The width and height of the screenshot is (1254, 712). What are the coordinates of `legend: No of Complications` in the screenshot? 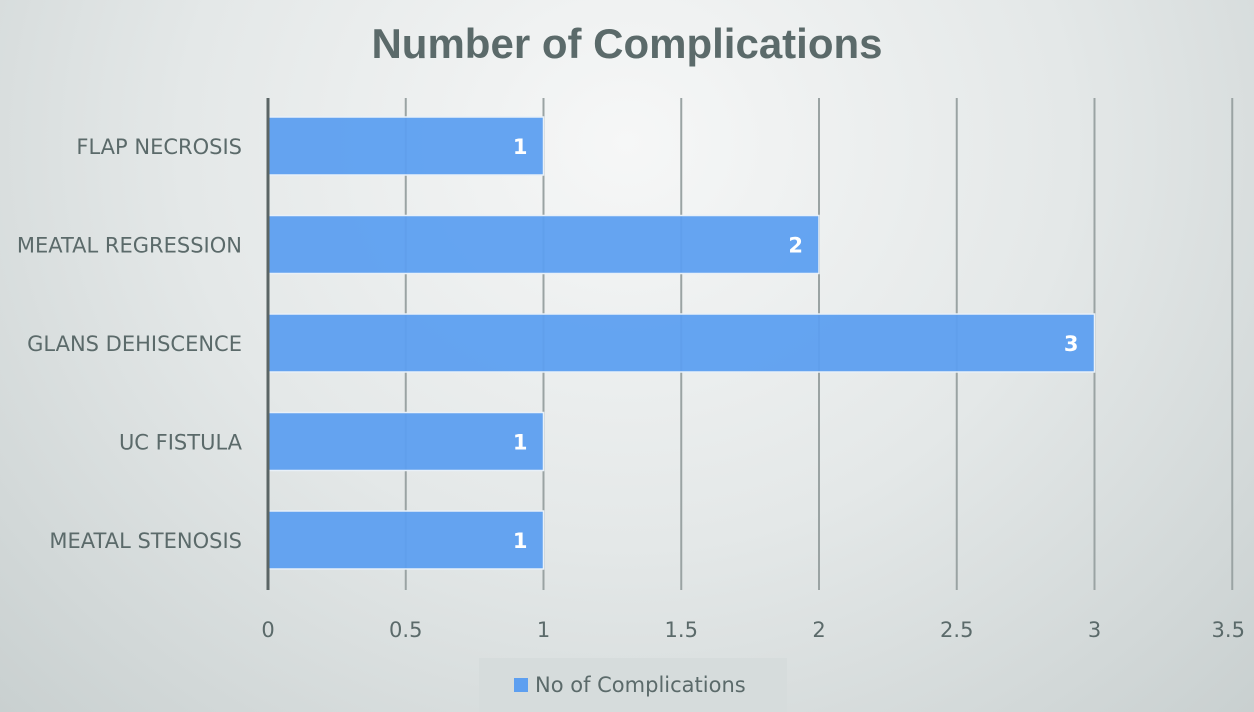 It's located at (633, 685).